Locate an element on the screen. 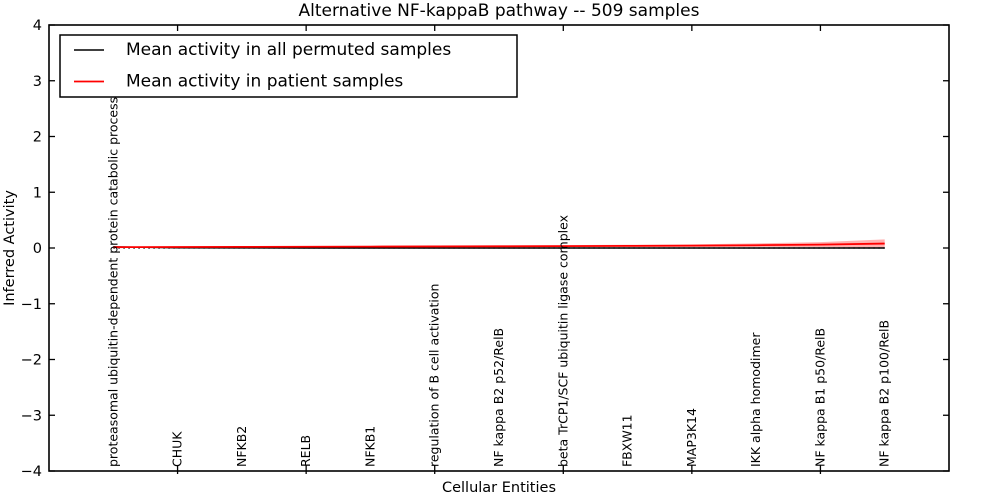  y-tick-label: 1 is located at coordinates (37, 193).